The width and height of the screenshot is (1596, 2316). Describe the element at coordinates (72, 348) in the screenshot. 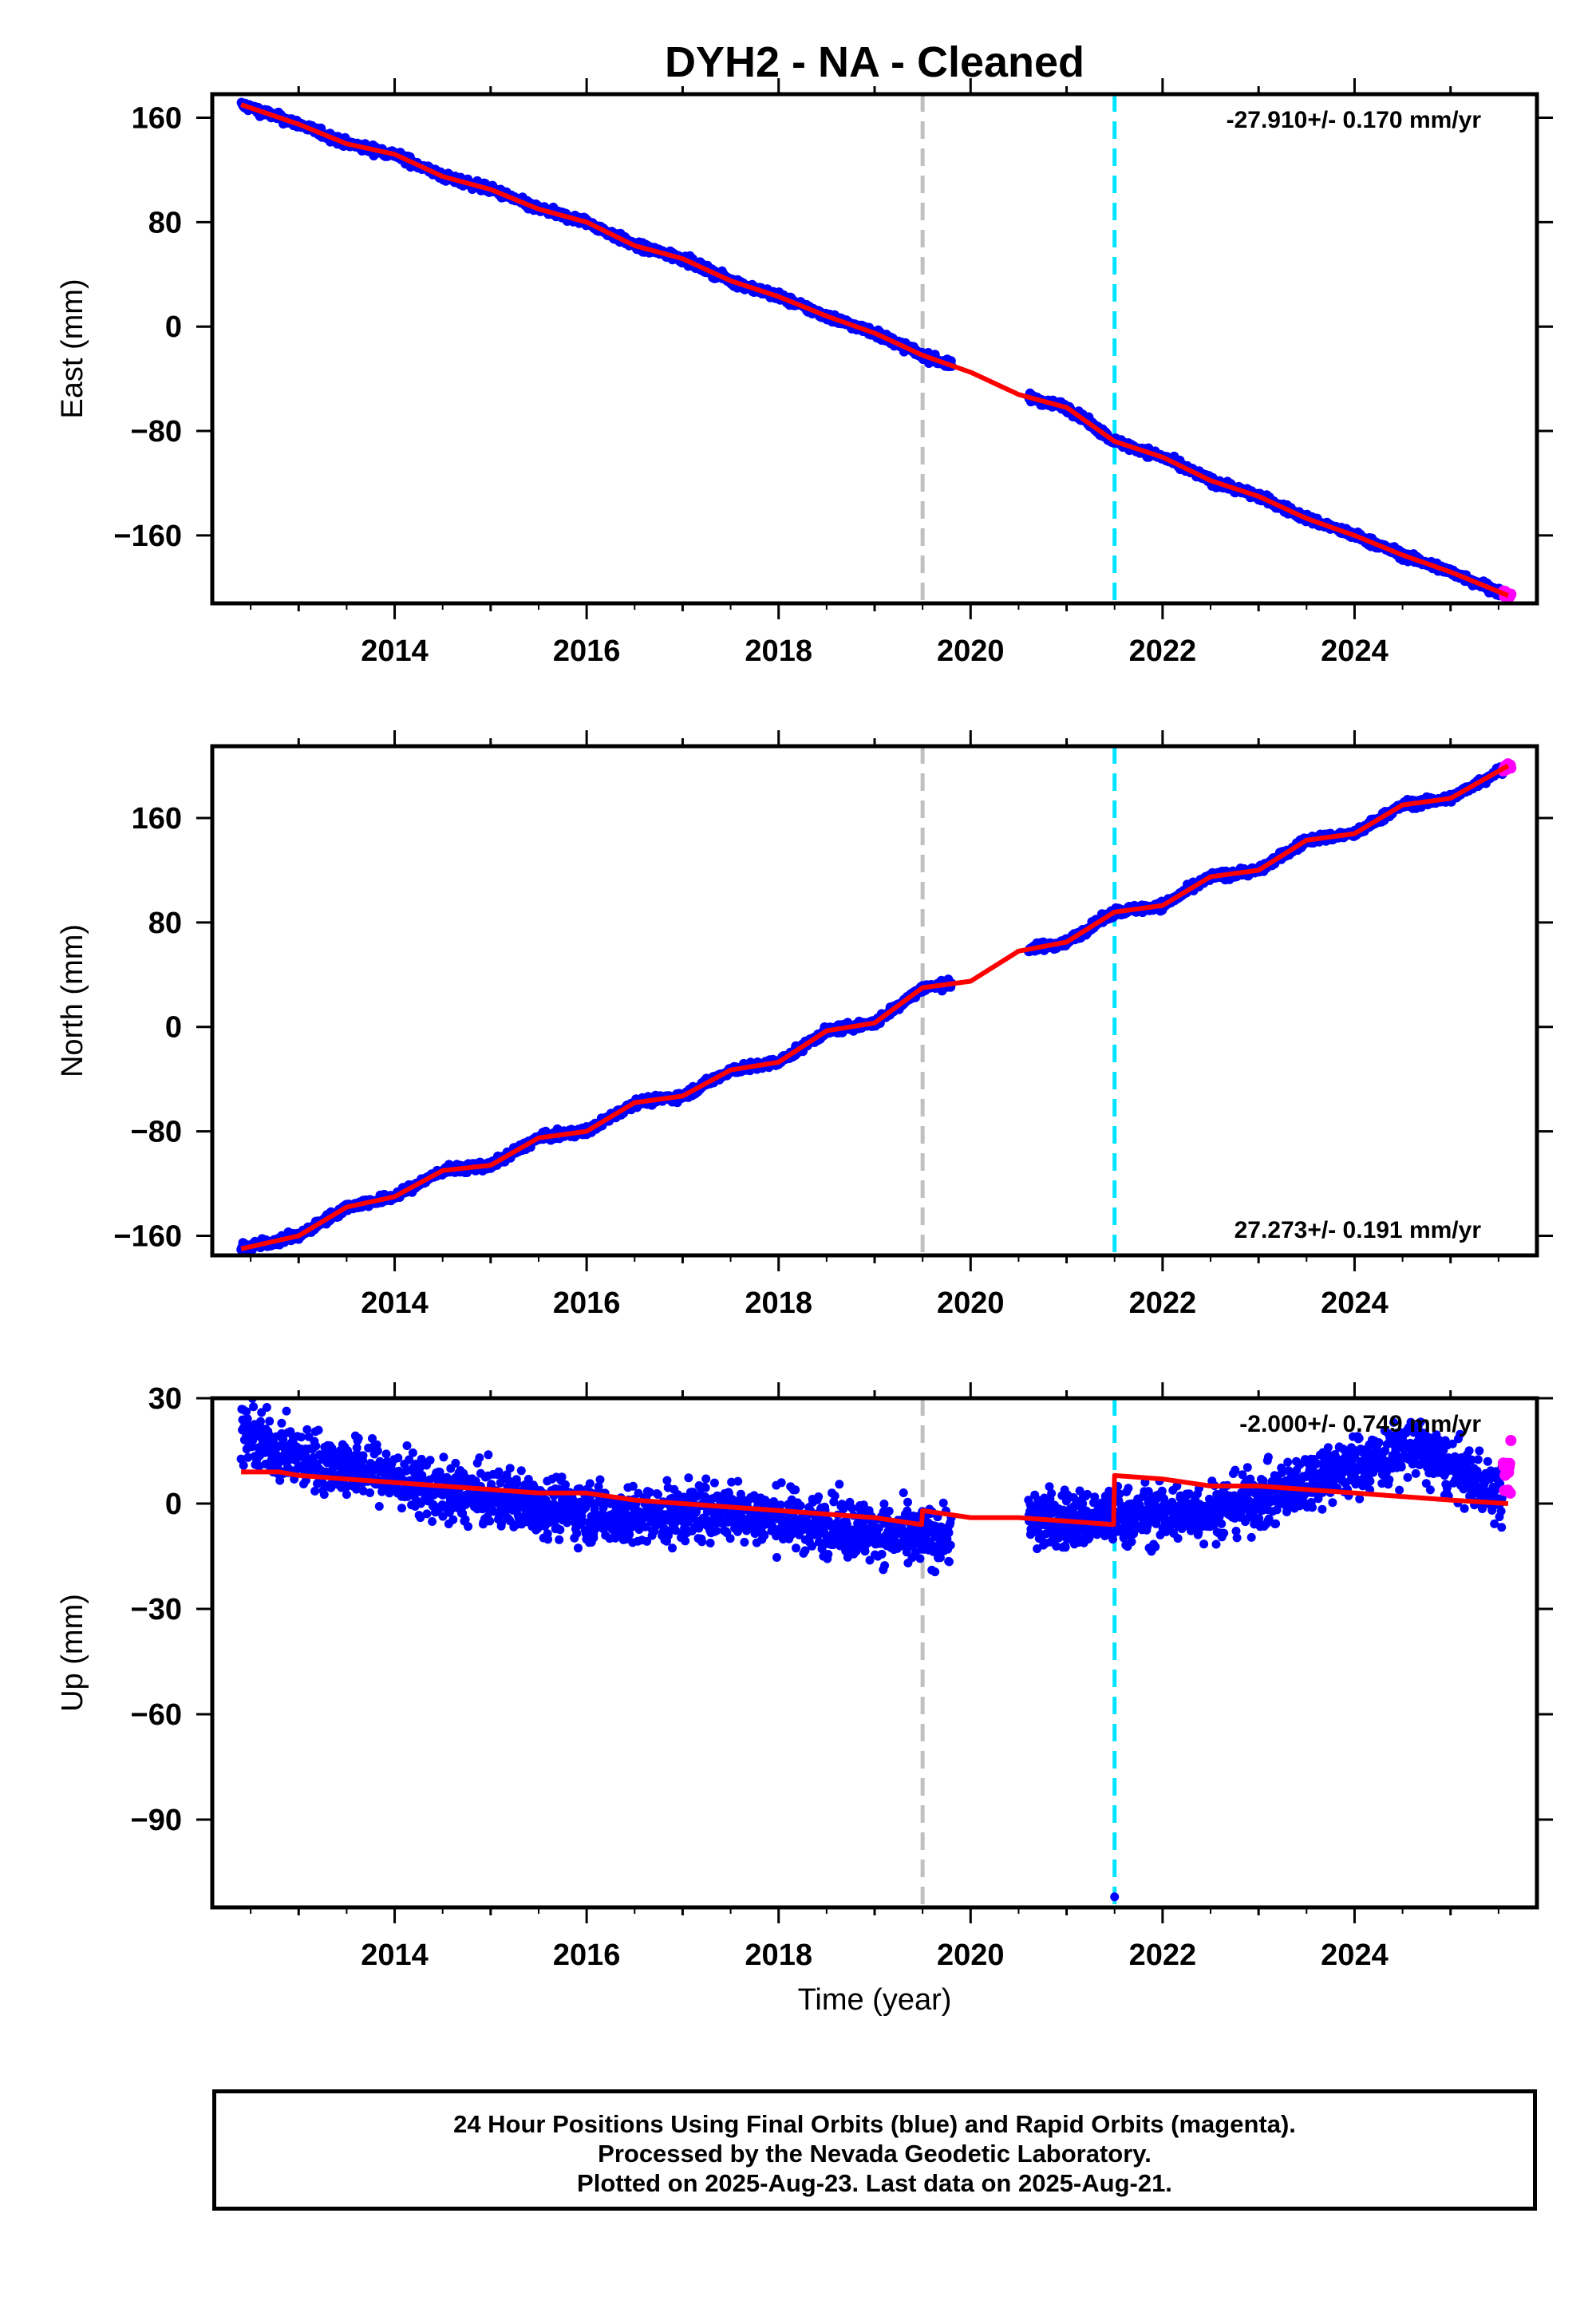

I see `y-axis-label: East (mm)` at that location.